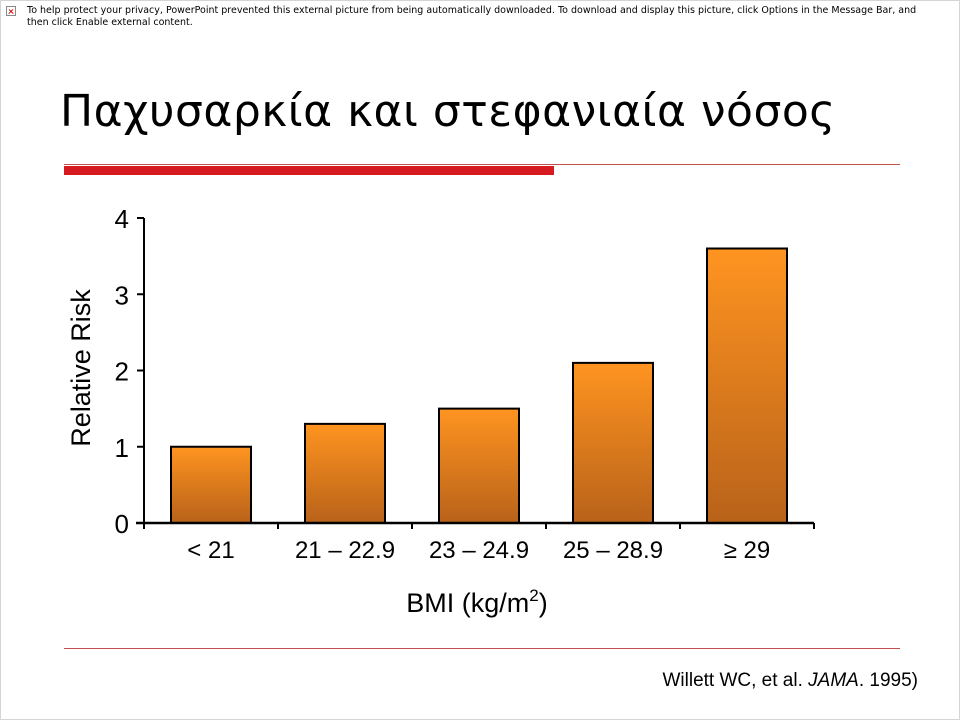 The width and height of the screenshot is (960, 720). What do you see at coordinates (888, 680) in the screenshot?
I see `citation-year: . 1995)` at bounding box center [888, 680].